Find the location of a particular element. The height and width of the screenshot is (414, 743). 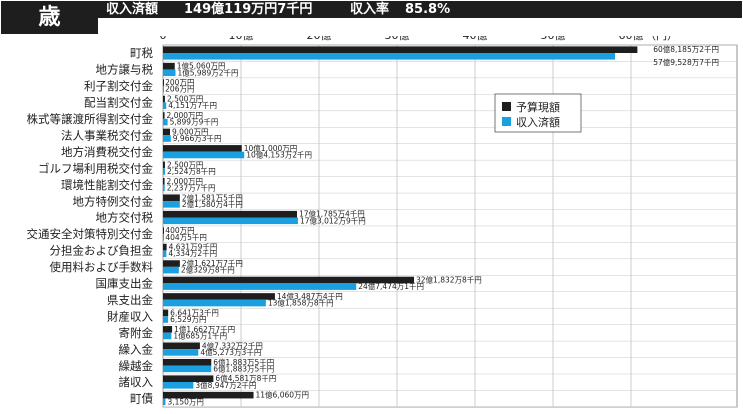

data-label-received: 17億3,012万9千円 is located at coordinates (333, 220).